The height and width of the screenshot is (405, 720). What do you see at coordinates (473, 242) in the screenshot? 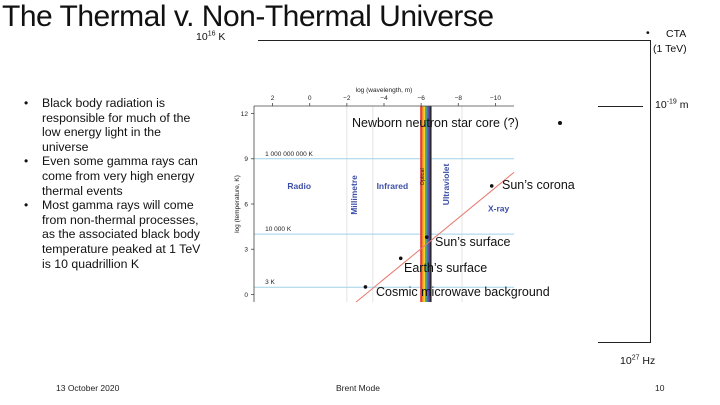
I see `suns-surface-label: Sun’s surface` at bounding box center [473, 242].